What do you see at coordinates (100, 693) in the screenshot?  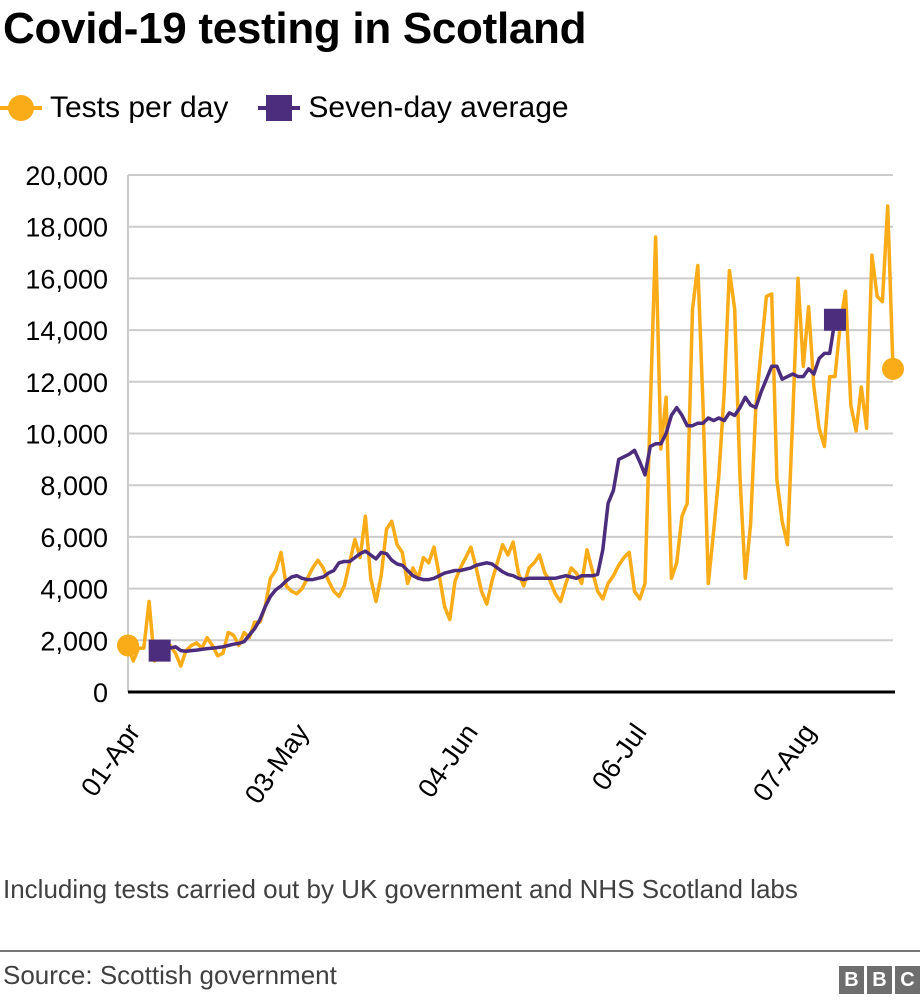 I see `y-tick-label: 0` at bounding box center [100, 693].